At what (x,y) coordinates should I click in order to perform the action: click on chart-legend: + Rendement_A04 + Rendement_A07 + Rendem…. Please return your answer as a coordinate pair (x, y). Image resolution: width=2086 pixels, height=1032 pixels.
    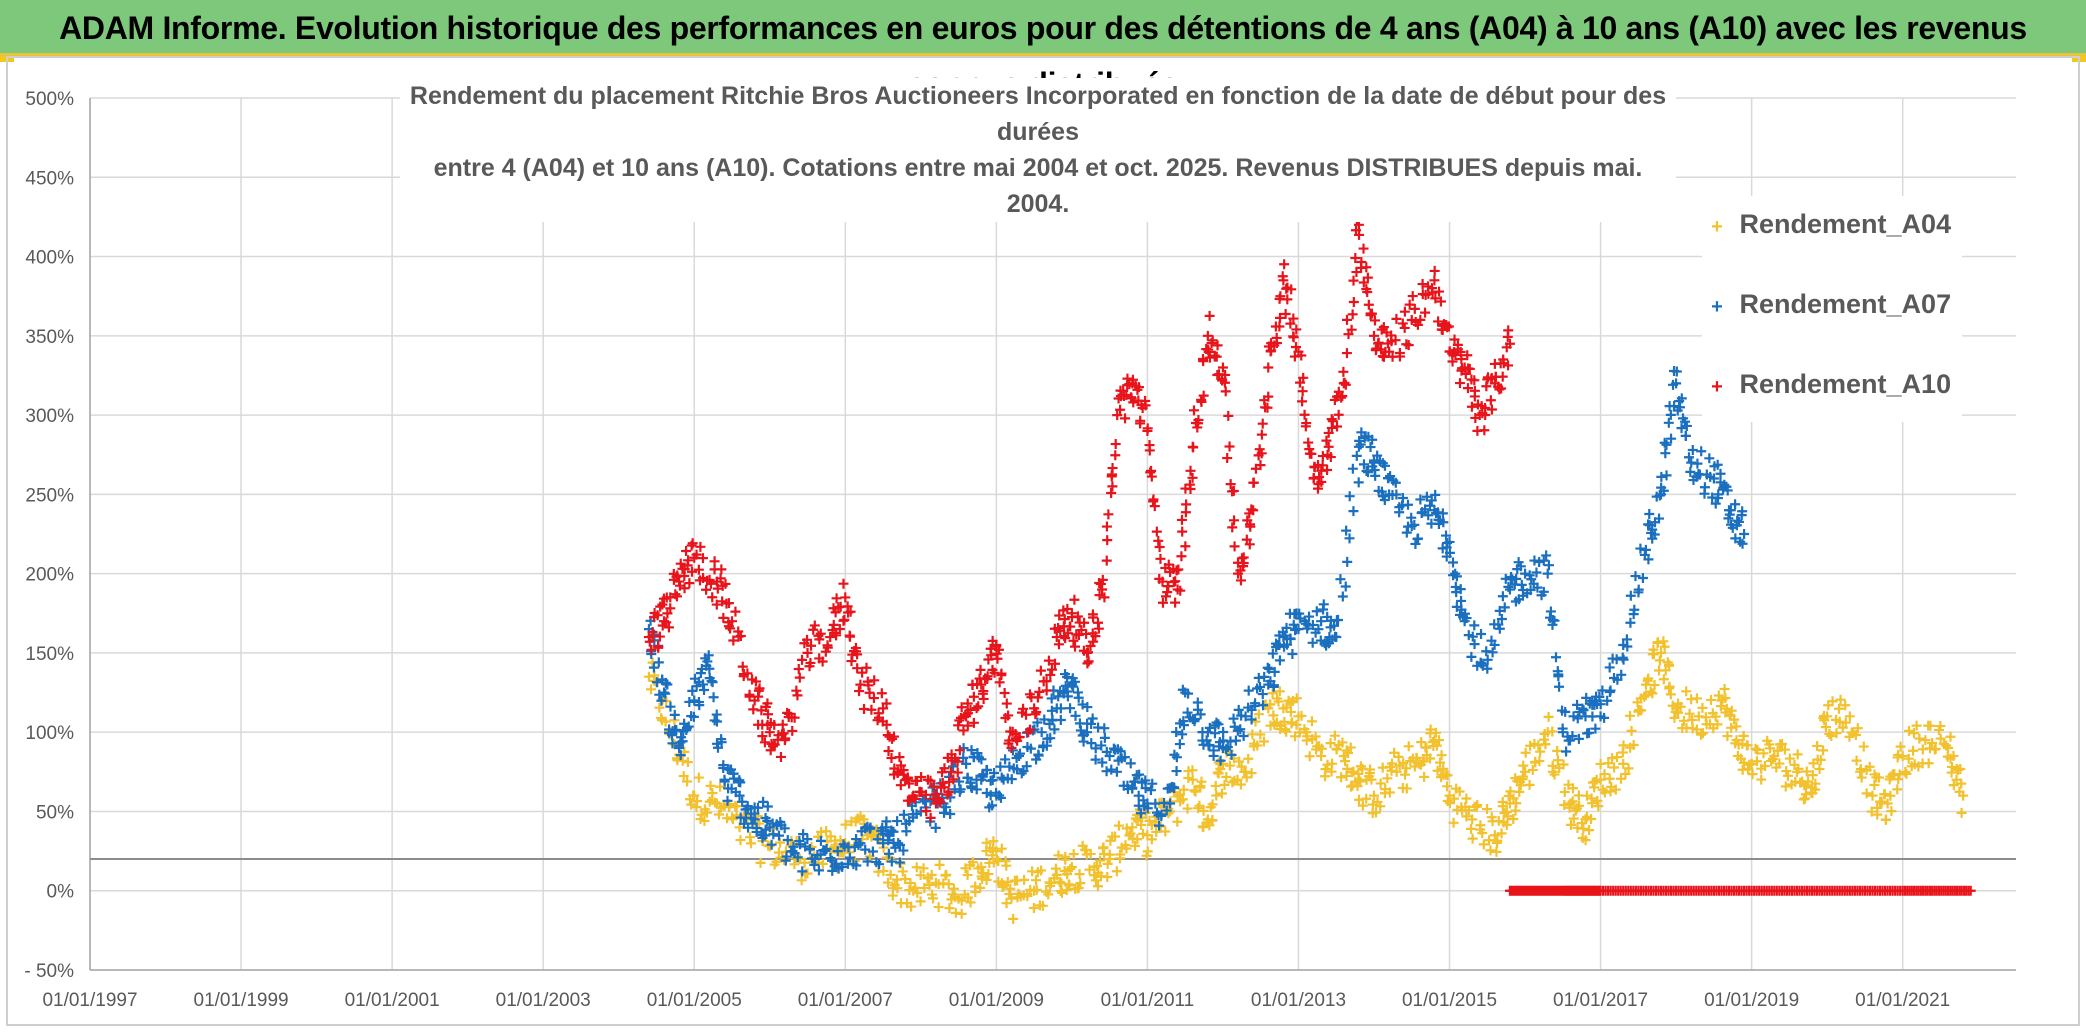
    Looking at the image, I should click on (1832, 309).